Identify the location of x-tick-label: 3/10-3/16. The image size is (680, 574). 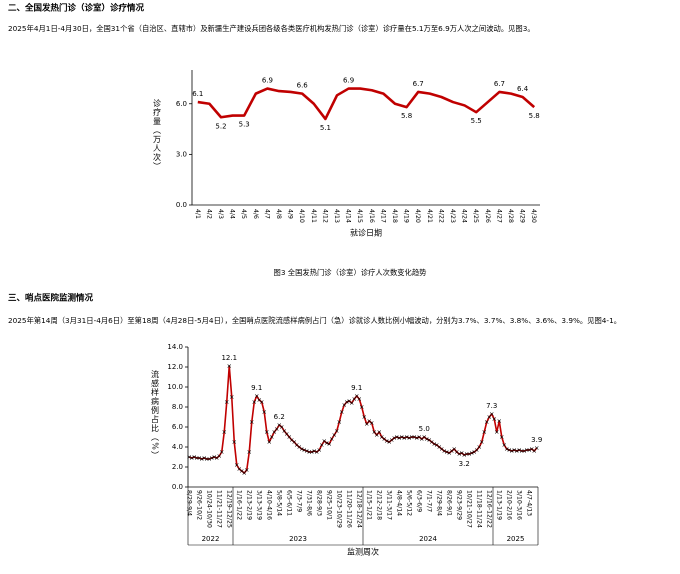
(518, 505).